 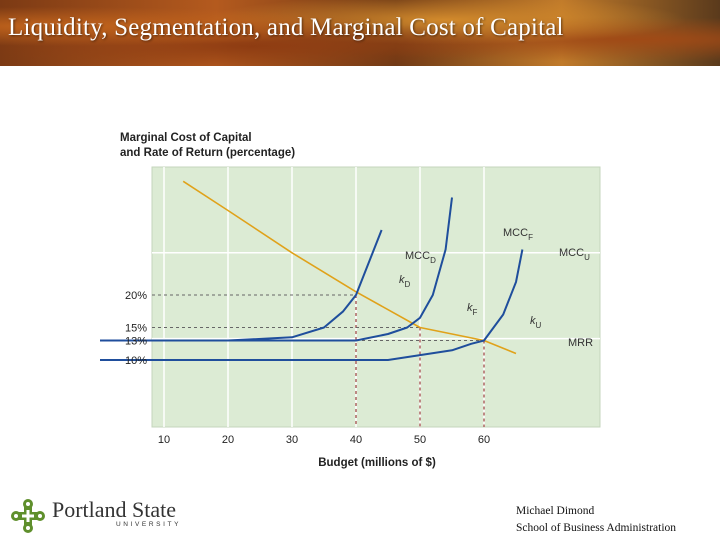 I want to click on series-line-MCCF, so click(x=276, y=269).